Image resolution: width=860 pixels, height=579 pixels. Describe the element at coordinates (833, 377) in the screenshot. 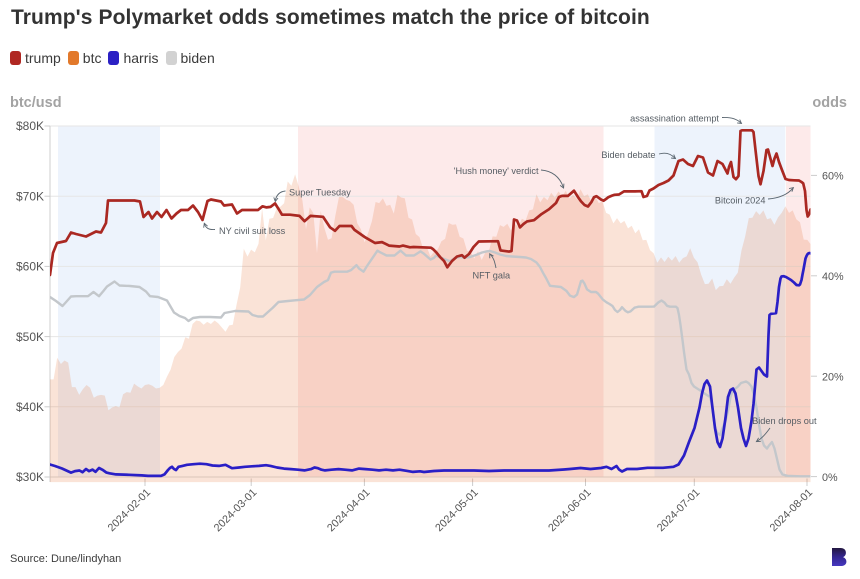

I see `svg-text: 20%` at that location.